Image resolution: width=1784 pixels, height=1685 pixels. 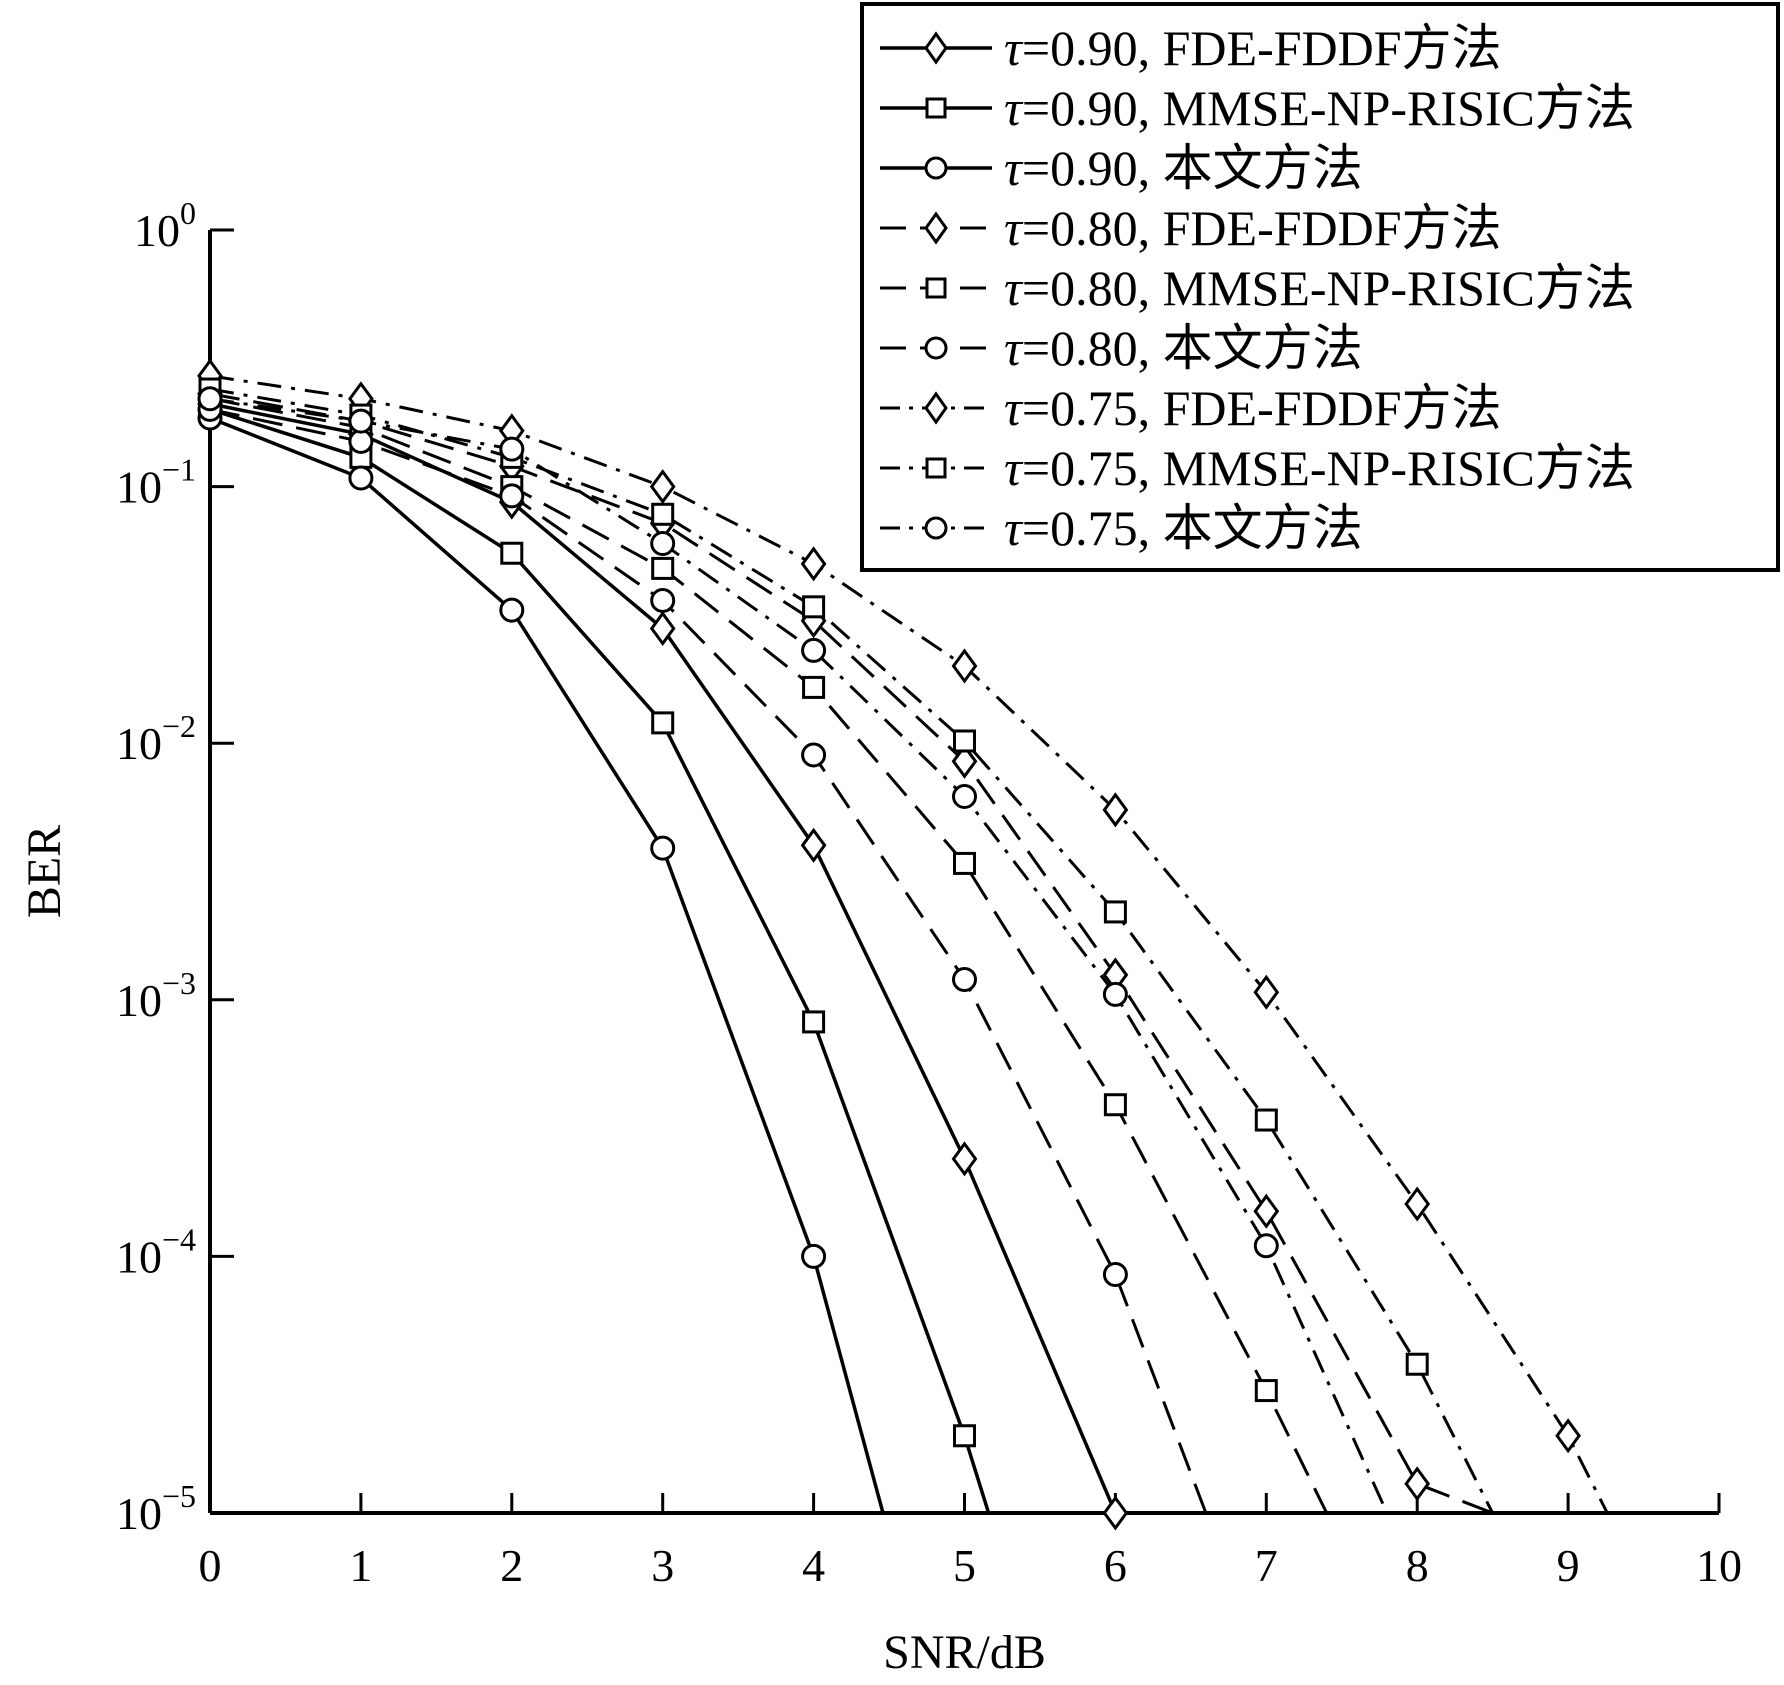 What do you see at coordinates (179, 726) in the screenshot?
I see `y-tick-exponent: −2` at bounding box center [179, 726].